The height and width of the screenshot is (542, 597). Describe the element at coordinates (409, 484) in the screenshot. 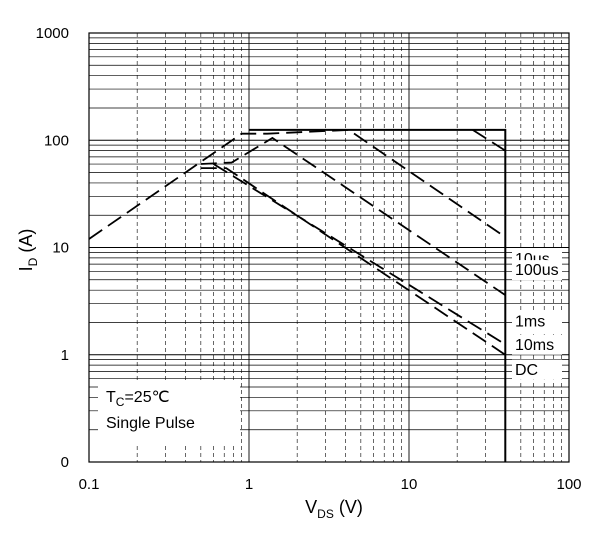

I see `x-tick-label: 10` at that location.